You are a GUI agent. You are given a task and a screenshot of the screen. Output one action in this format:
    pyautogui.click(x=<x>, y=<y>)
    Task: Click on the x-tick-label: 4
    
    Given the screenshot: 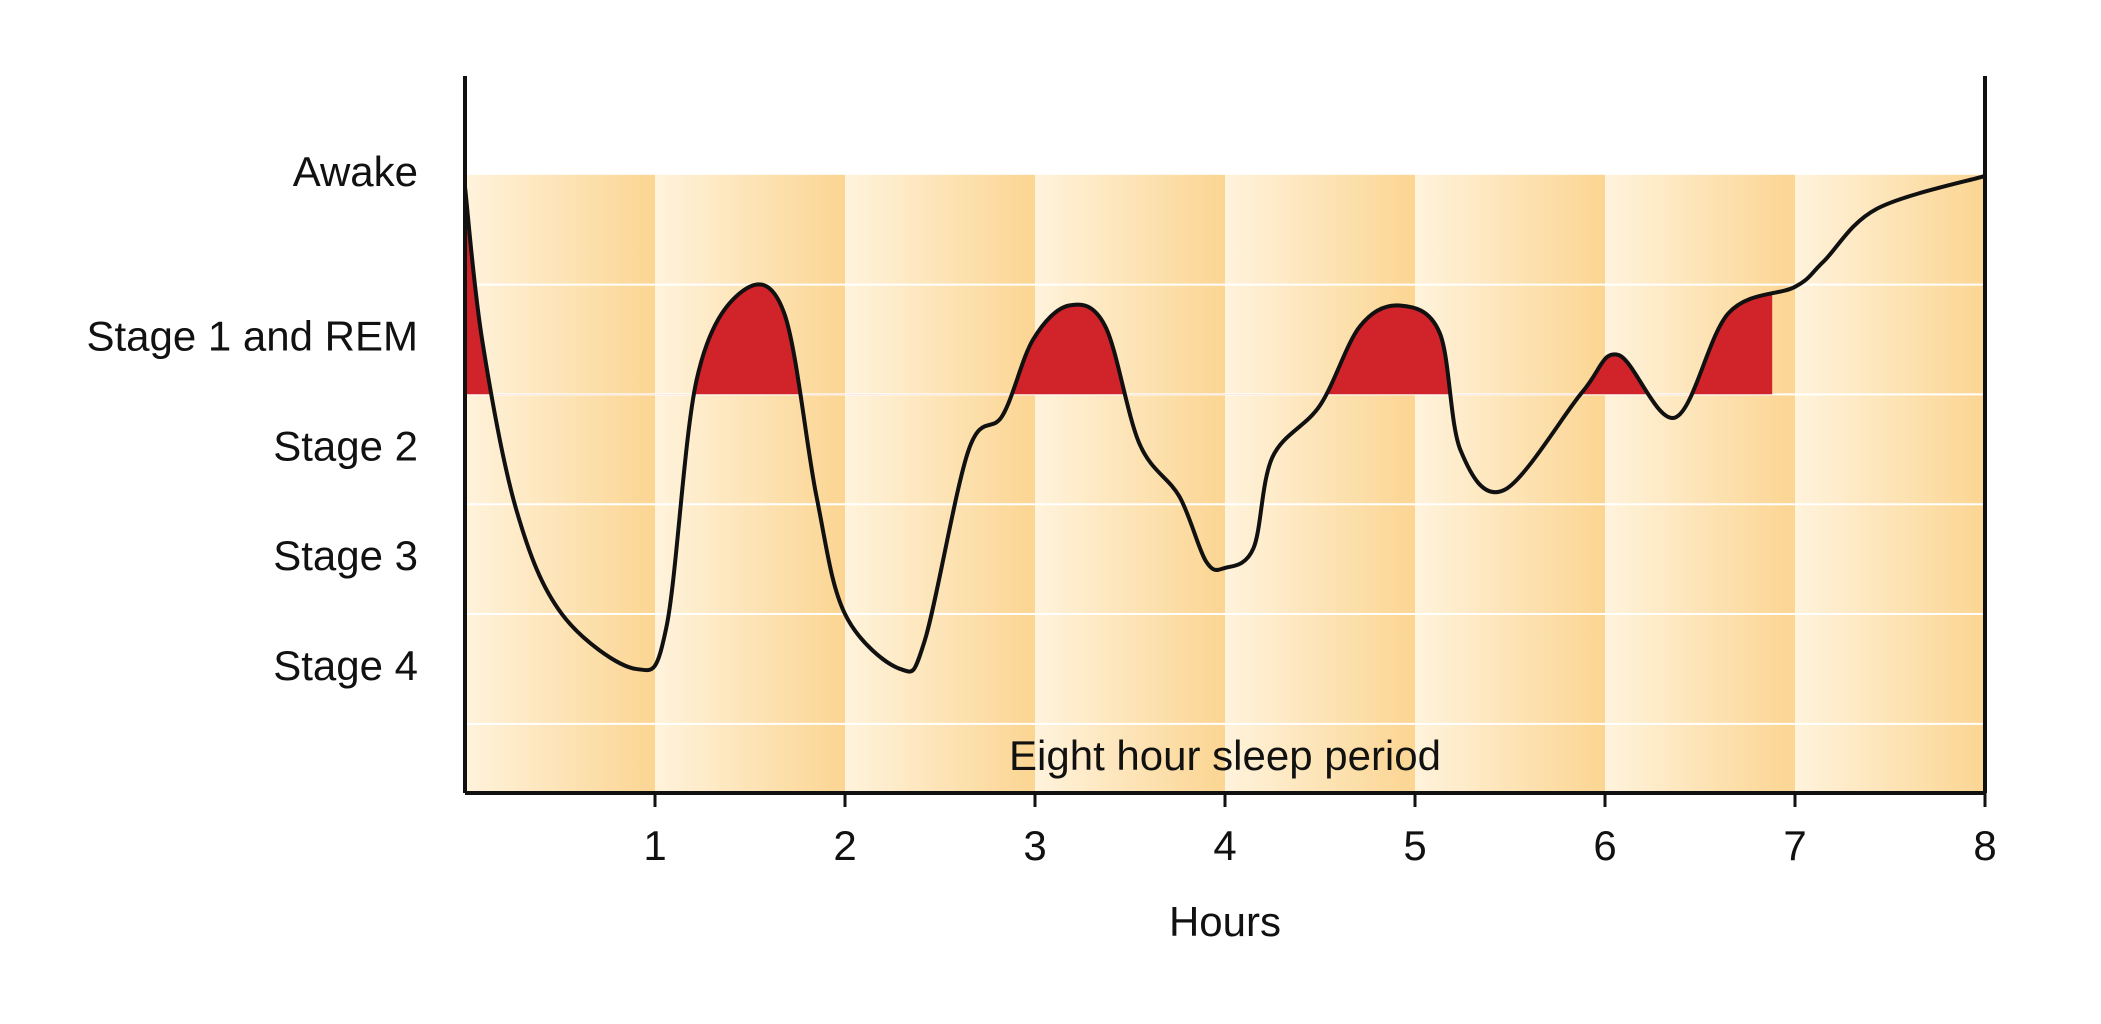 What is the action you would take?
    pyautogui.click(x=1224, y=845)
    